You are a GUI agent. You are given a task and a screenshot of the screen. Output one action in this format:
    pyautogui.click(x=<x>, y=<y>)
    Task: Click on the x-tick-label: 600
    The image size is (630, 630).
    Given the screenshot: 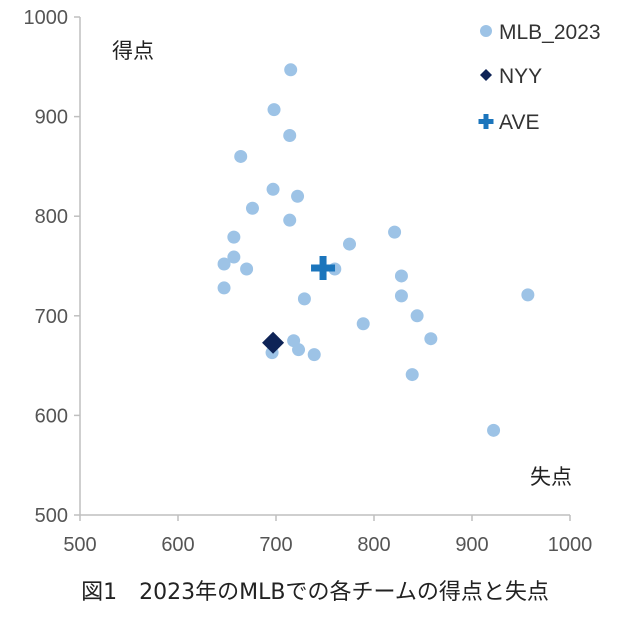 What is the action you would take?
    pyautogui.click(x=177, y=545)
    